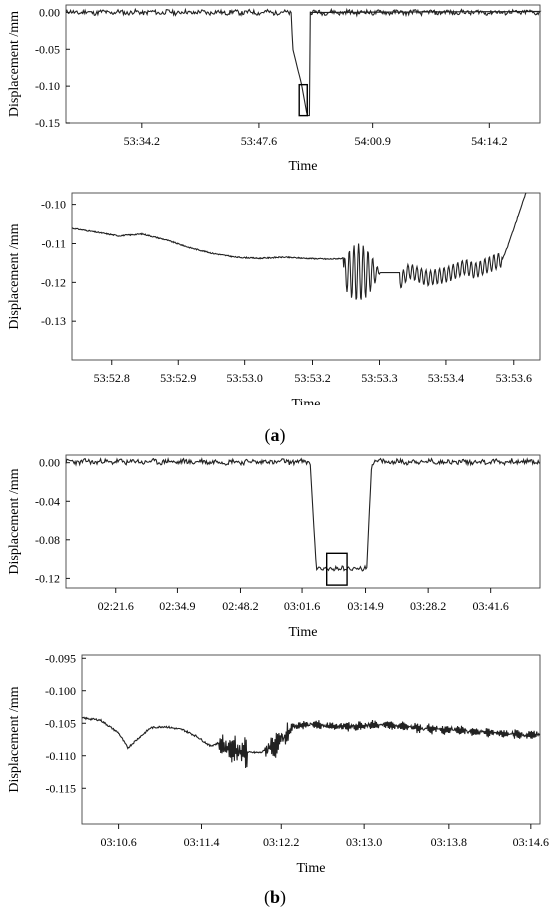 This screenshot has height=916, width=550. I want to click on y-tick-label: -0.08, so click(47, 540).